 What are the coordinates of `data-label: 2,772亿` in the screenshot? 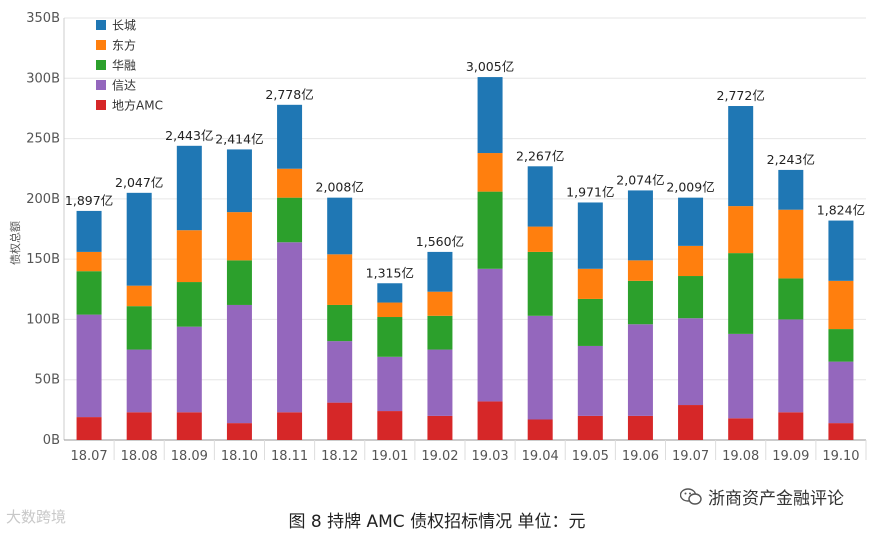 It's located at (741, 95).